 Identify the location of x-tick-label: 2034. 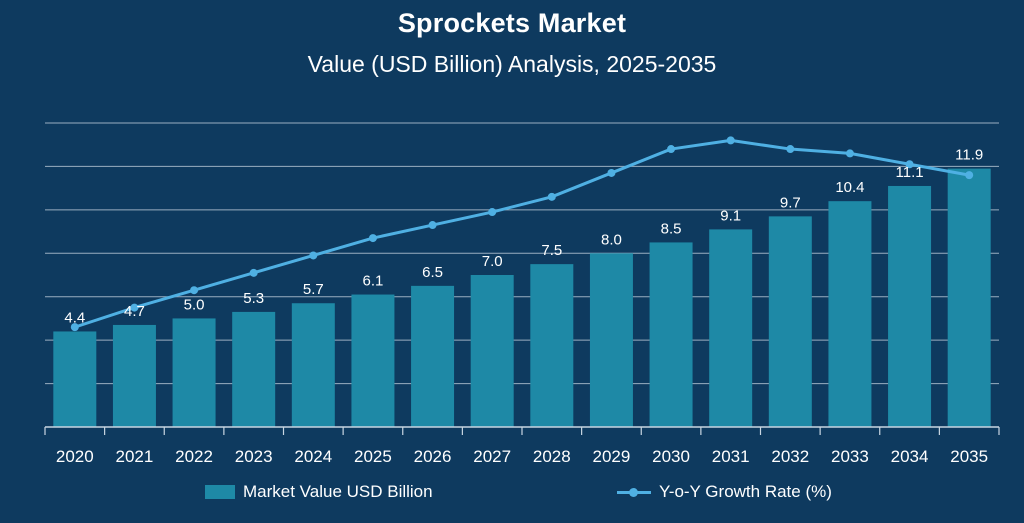
(910, 456).